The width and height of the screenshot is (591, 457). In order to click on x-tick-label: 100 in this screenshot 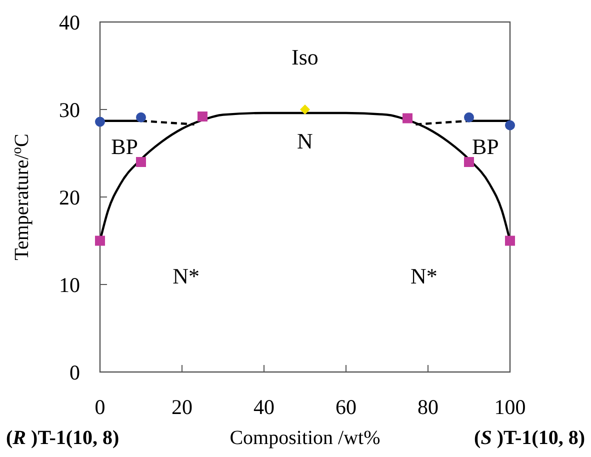, I will do `click(510, 407)`.